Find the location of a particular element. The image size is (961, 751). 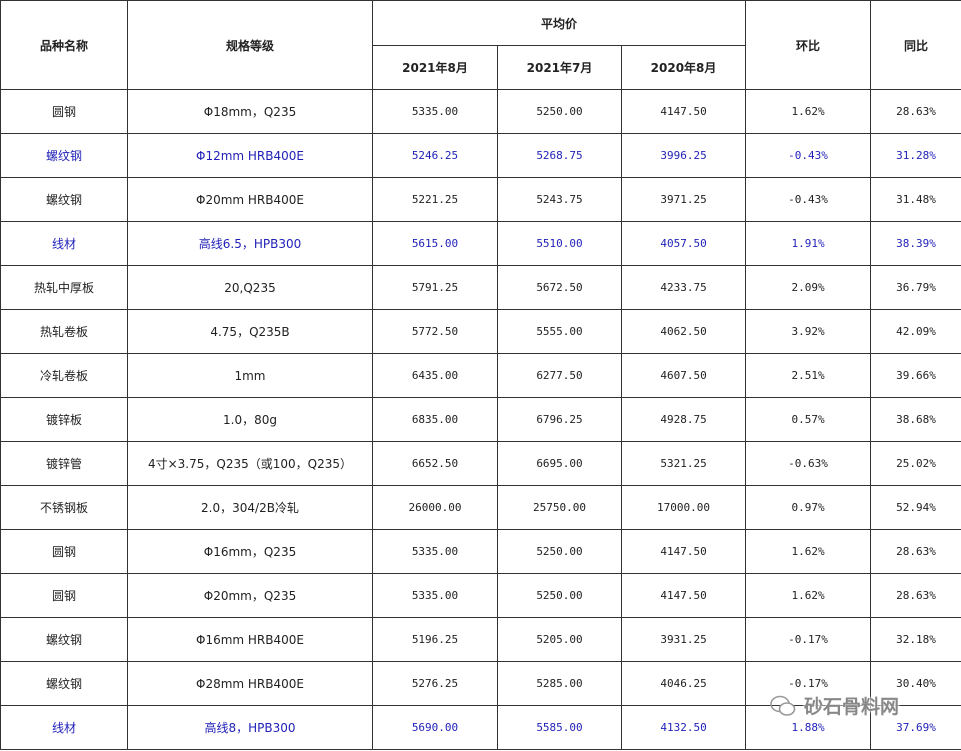

table-cell: 31.48% is located at coordinates (915, 199).